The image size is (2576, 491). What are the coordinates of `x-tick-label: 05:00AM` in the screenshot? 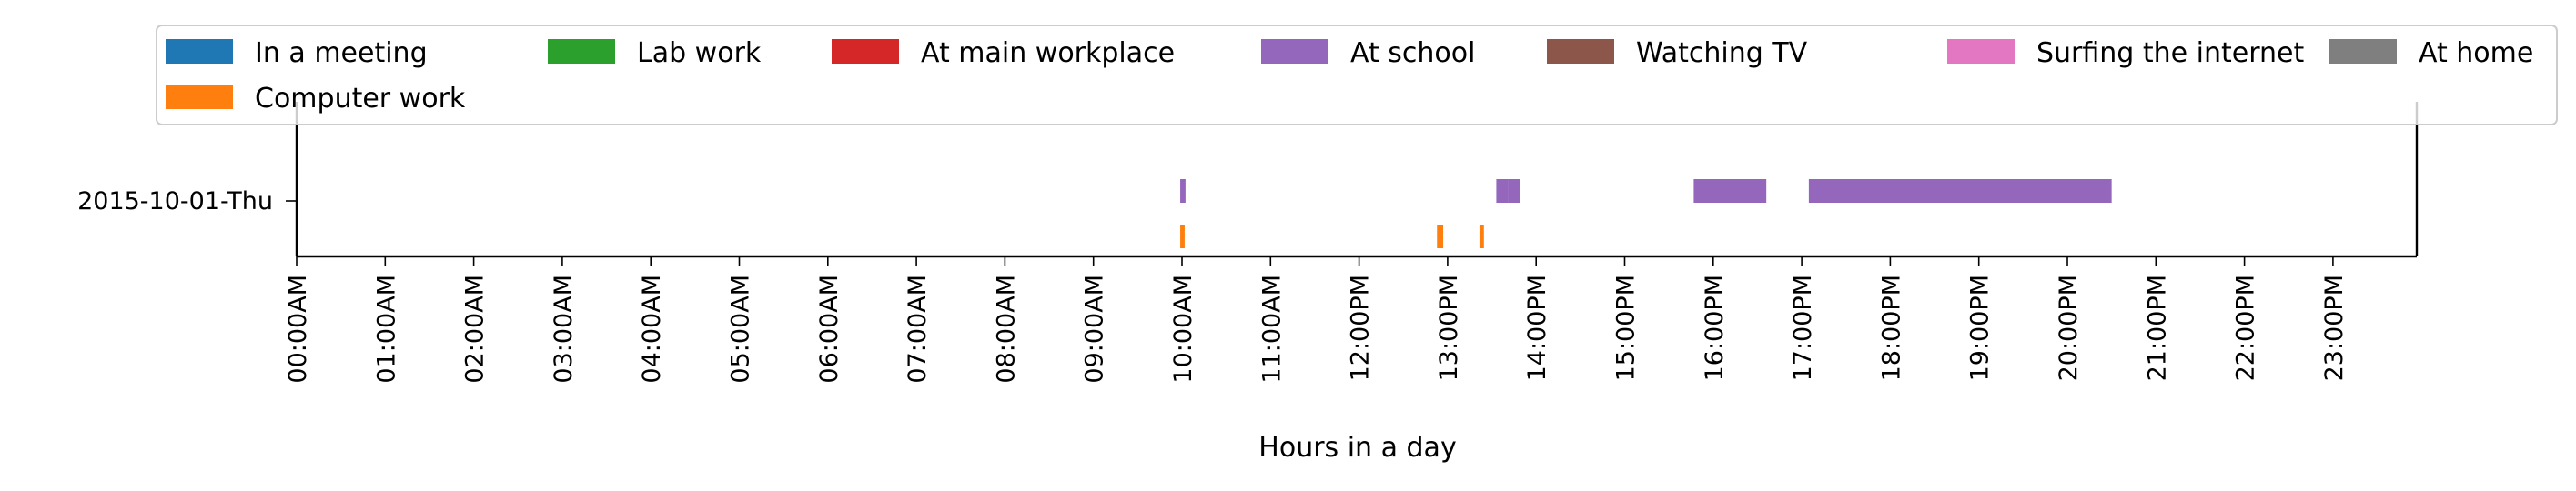 It's located at (741, 329).